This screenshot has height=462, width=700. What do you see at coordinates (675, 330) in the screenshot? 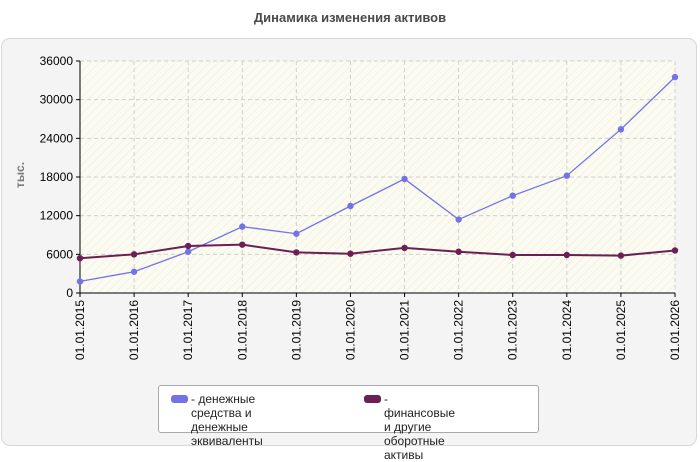
I see `x-tick-label: 01.01.2026` at bounding box center [675, 330].